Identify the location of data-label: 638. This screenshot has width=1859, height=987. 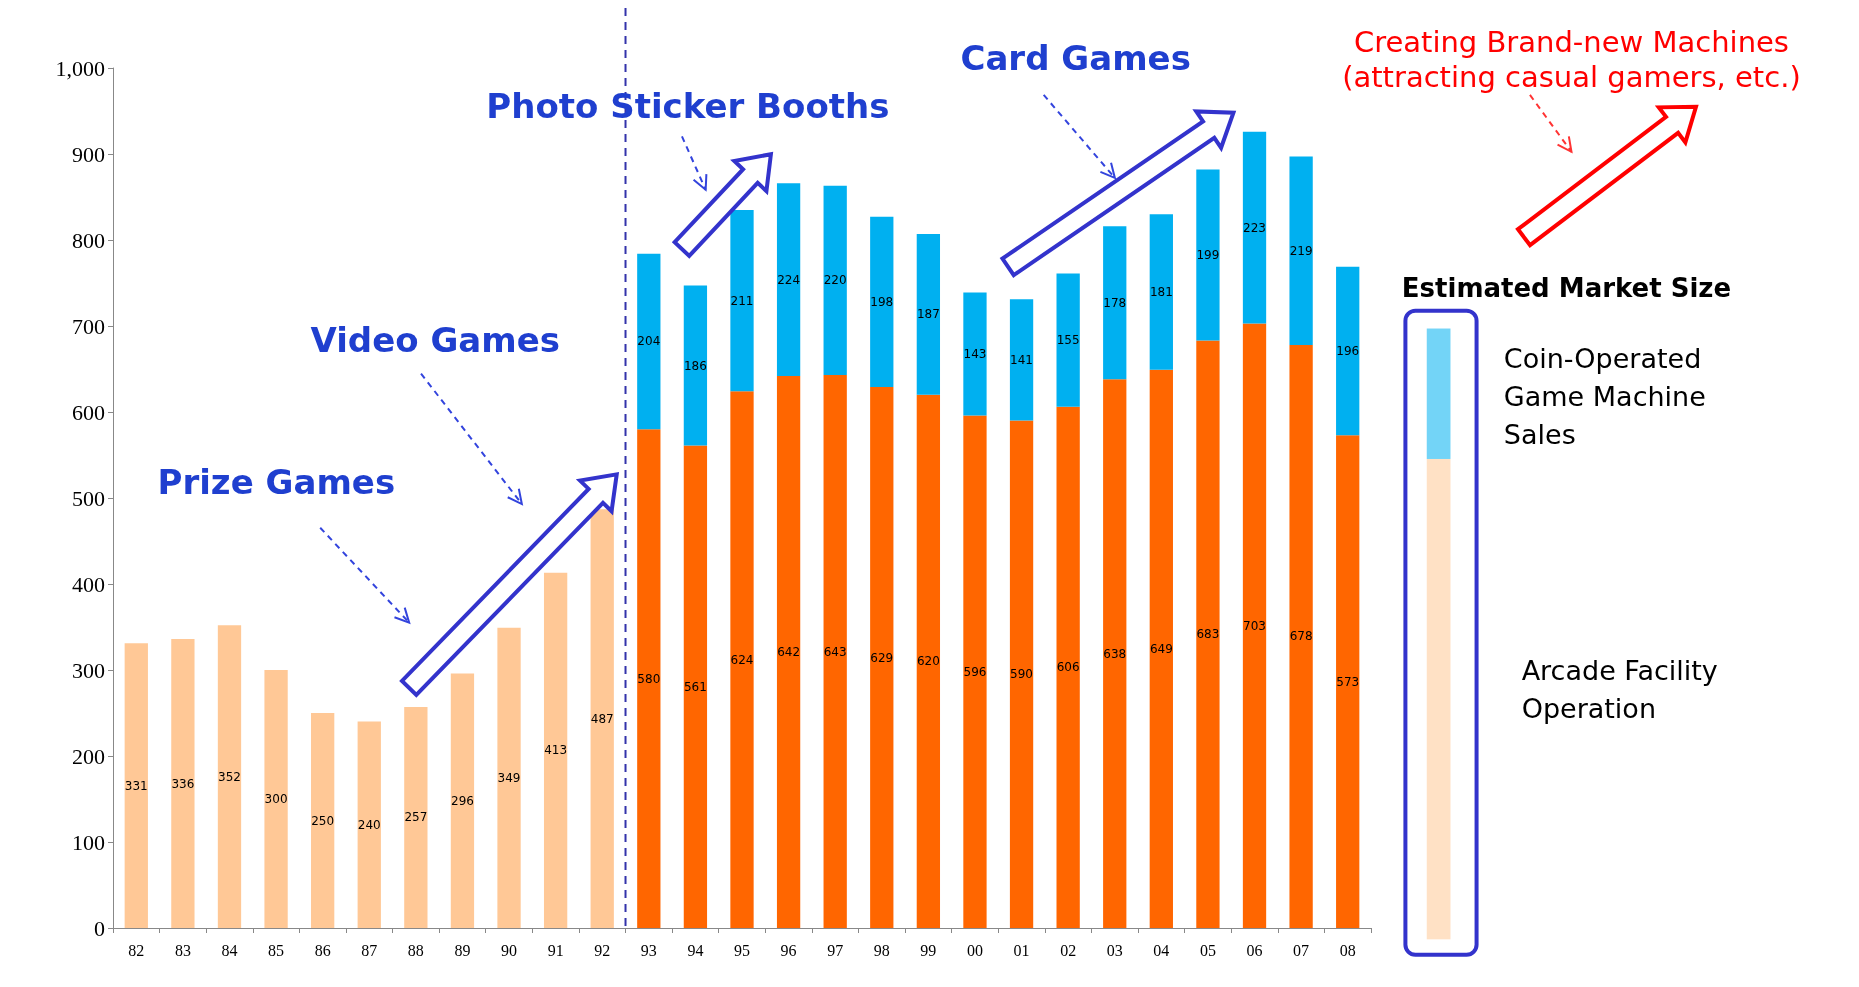
(1115, 653).